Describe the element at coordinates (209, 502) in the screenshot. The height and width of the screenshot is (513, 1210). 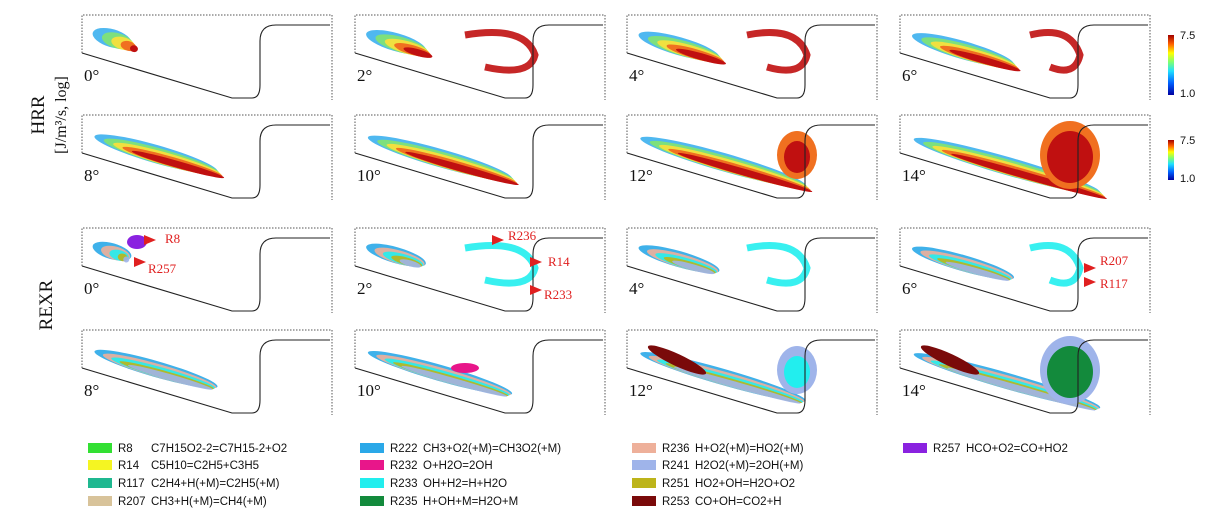
I see `legend-reaction: CH3+H(+M)=CH4(+M)` at that location.